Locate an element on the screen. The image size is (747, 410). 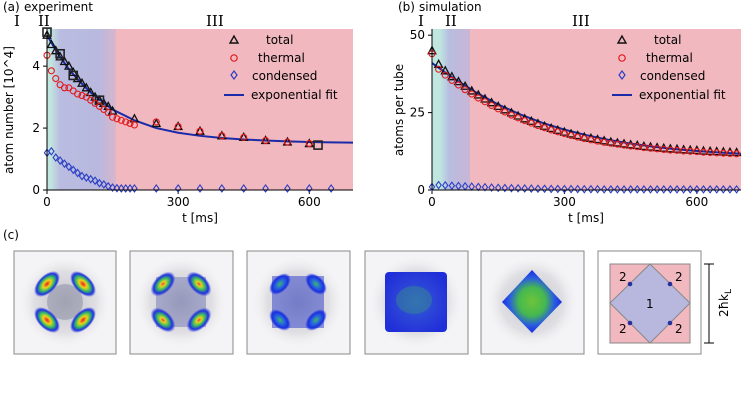
scale-bar-label: 2ħkL is located at coordinates (725, 303).